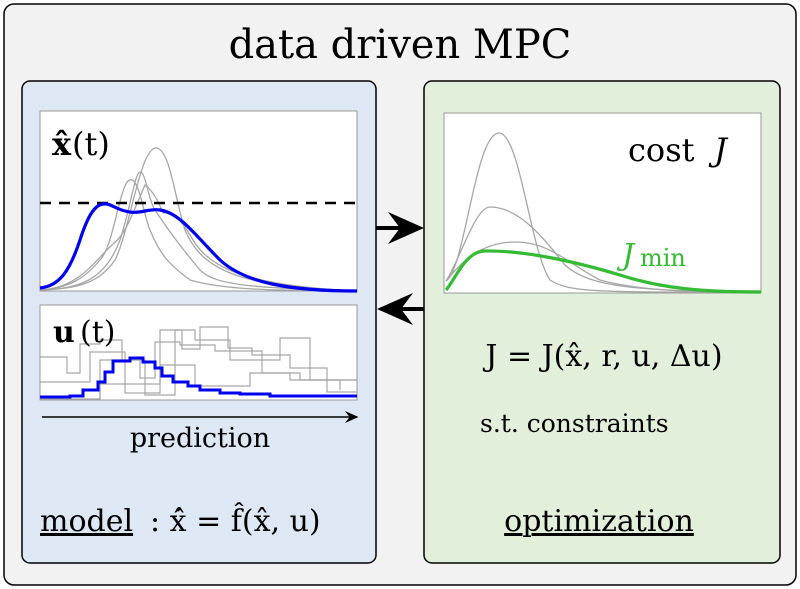 The height and width of the screenshot is (589, 800). Describe the element at coordinates (64, 332) in the screenshot. I see `input-label-u: u` at that location.